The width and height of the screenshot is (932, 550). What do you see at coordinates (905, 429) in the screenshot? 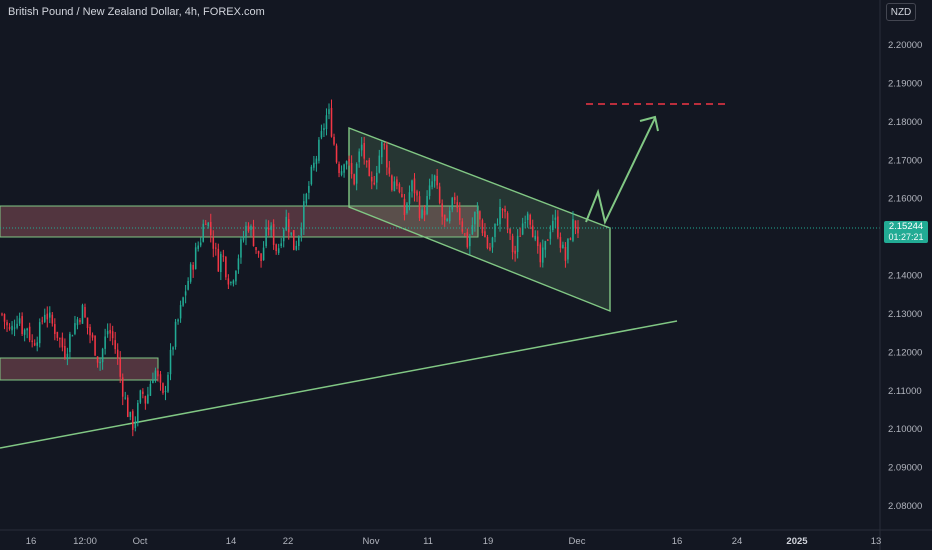
I see `price-tick-label: 2.10000` at bounding box center [905, 429].